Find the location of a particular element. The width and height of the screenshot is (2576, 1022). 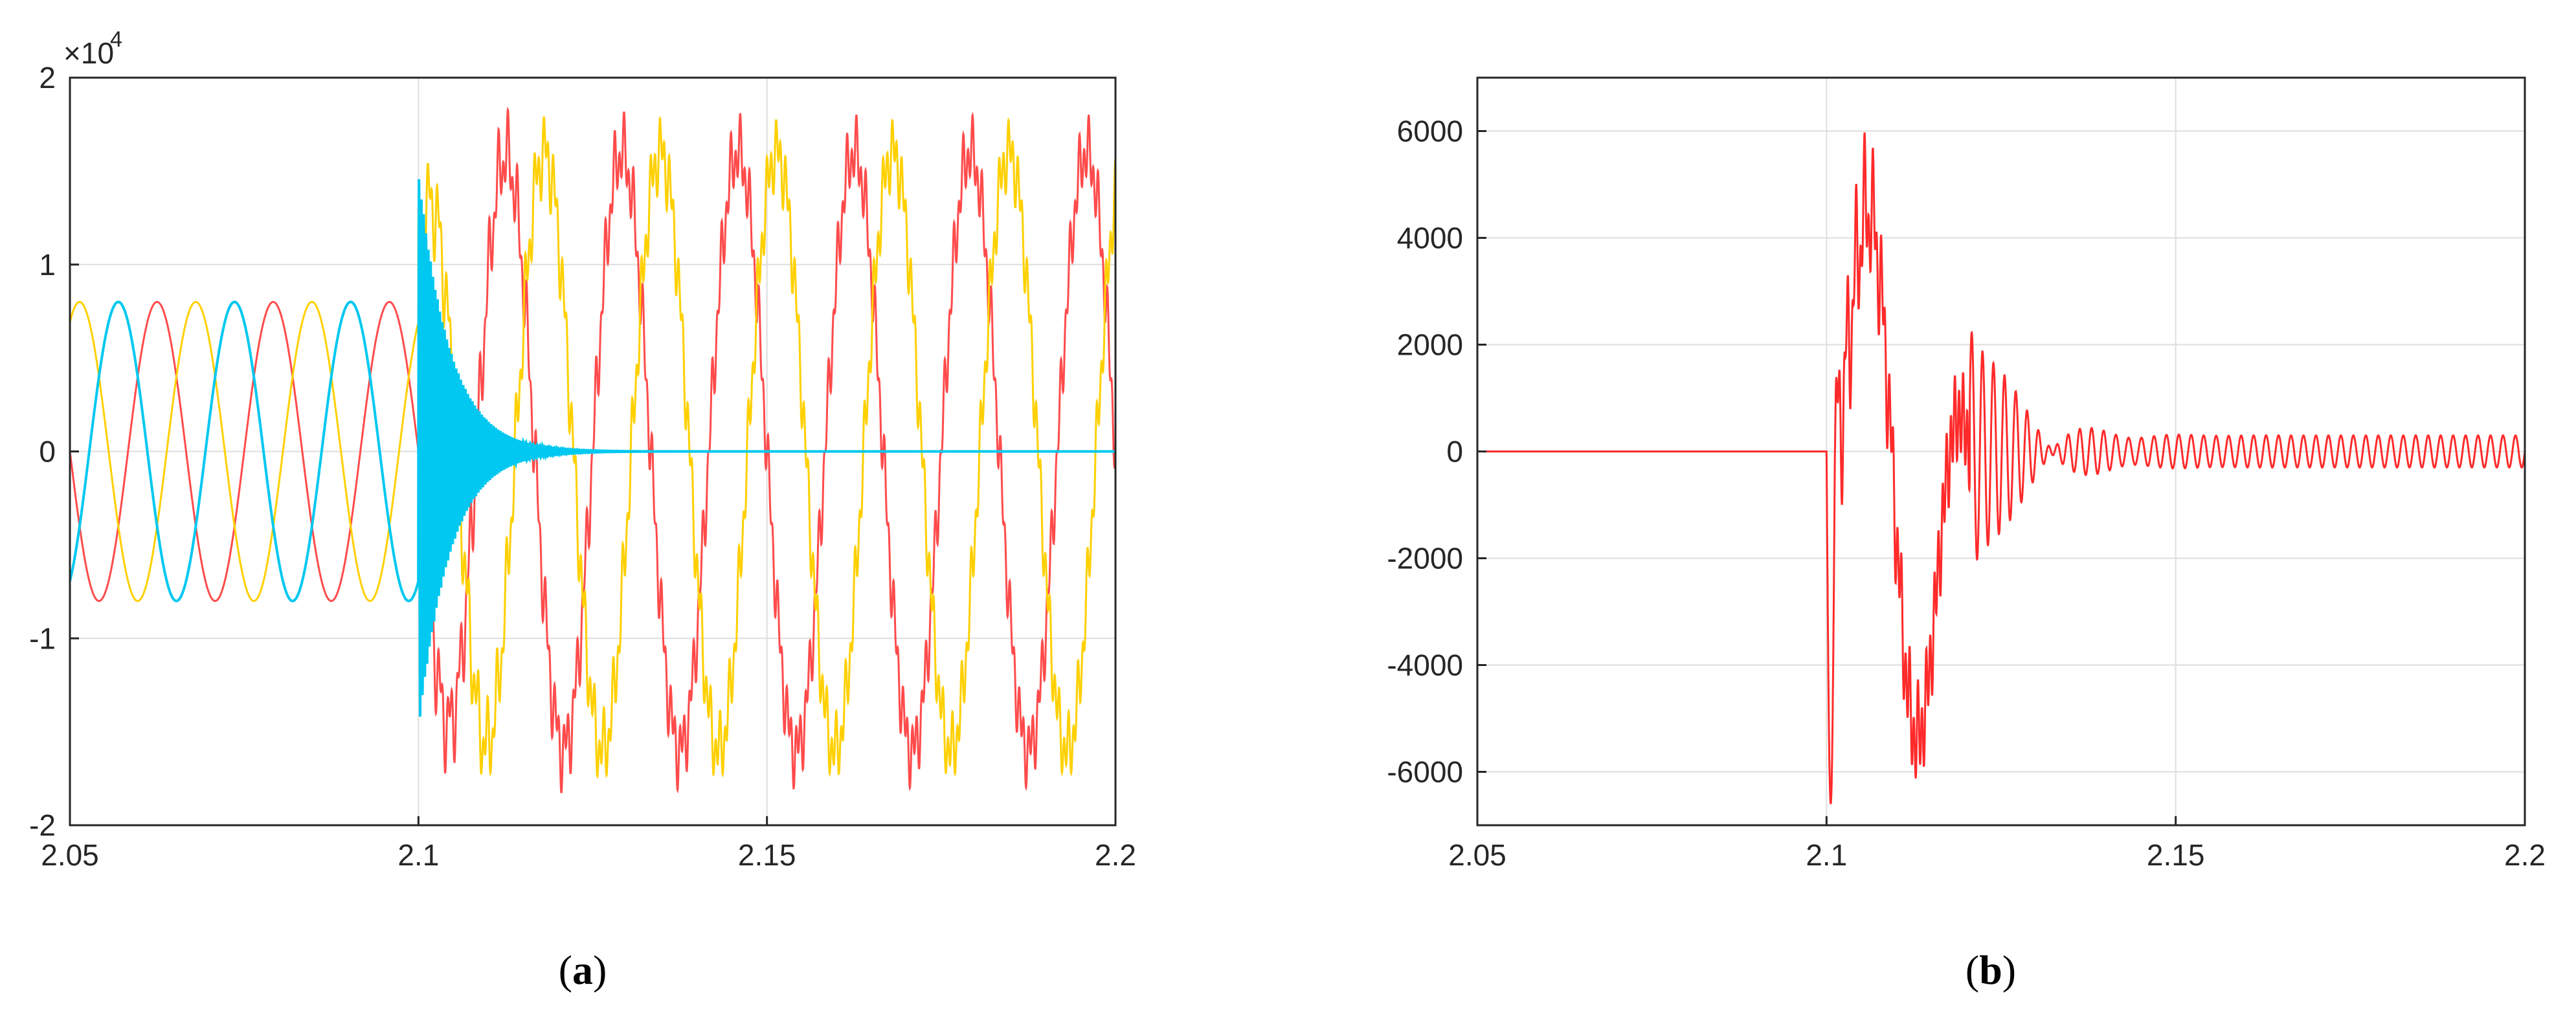

a-y-tick-label: 0 is located at coordinates (48, 452).